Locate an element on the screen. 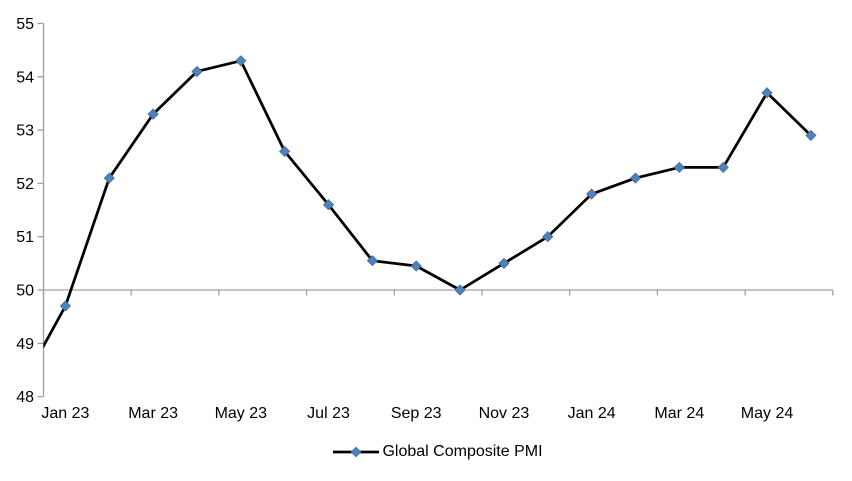 This screenshot has height=481, width=852. legend-label: Global Composite PMI is located at coordinates (462, 451).